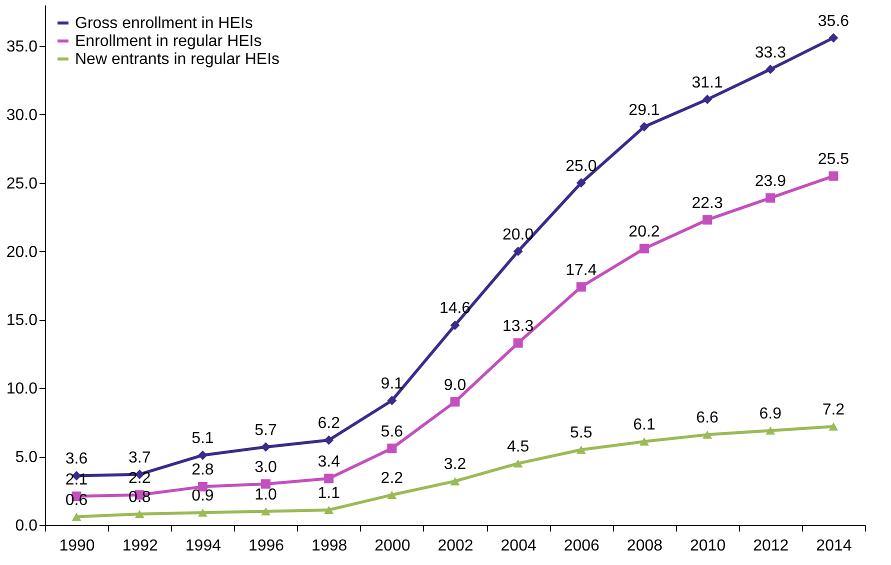 The image size is (891, 565). Describe the element at coordinates (203, 470) in the screenshot. I see `data-label: 2.8` at that location.